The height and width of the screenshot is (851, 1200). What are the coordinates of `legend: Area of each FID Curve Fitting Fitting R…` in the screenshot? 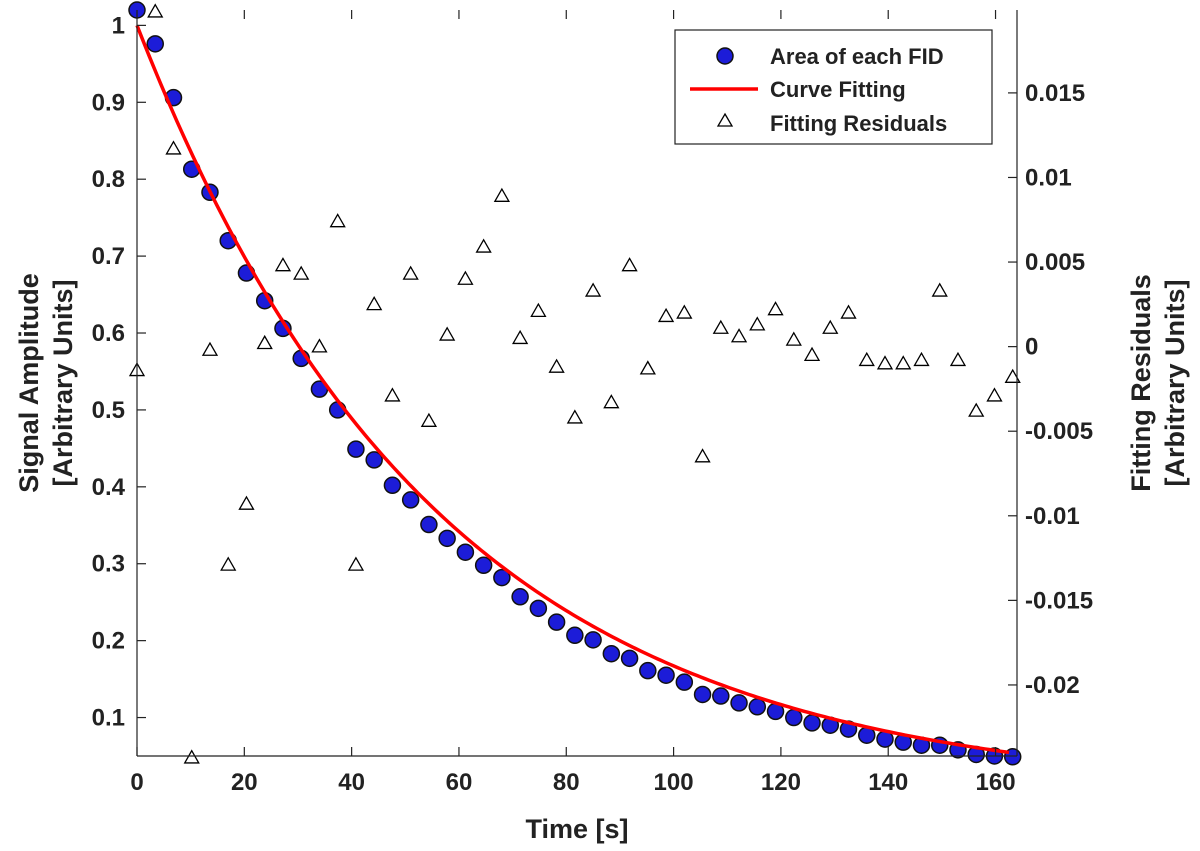 It's located at (833, 87).